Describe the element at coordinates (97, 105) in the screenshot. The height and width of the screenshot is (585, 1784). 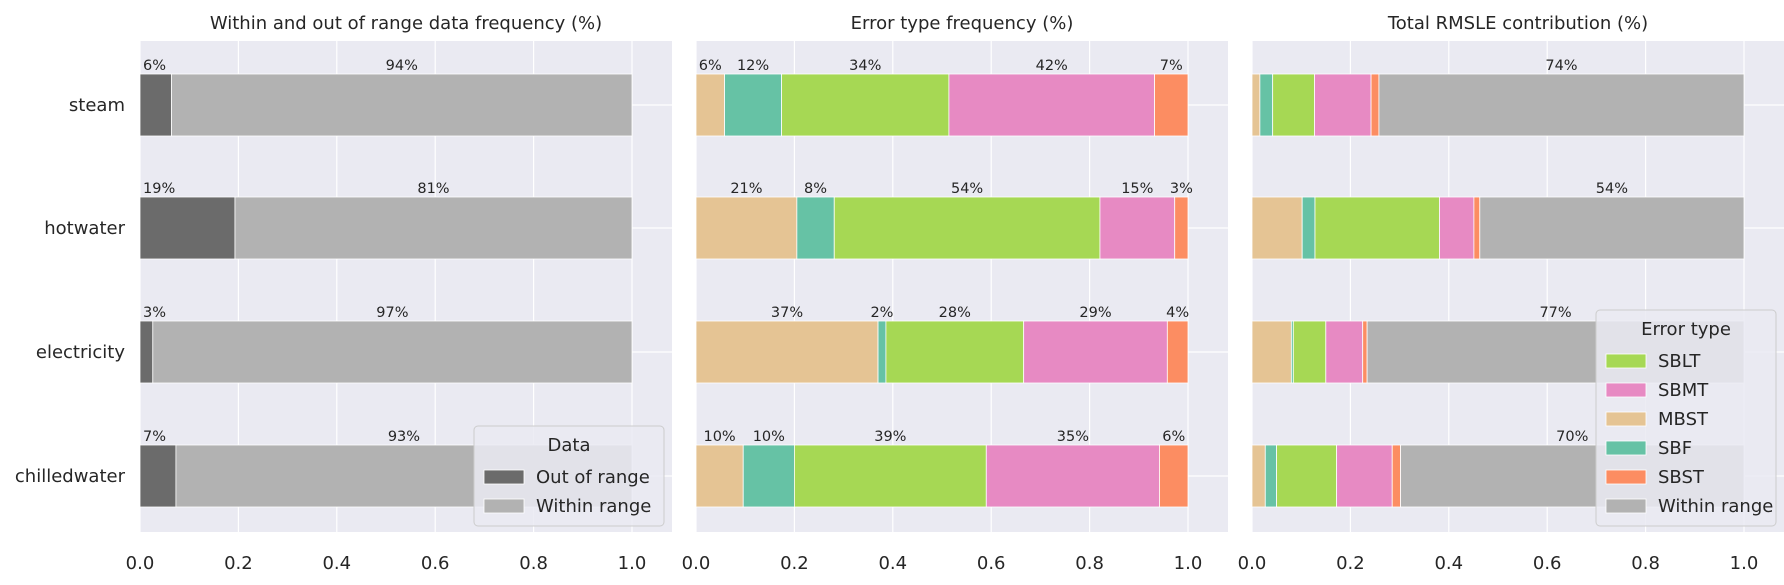
I see `y-tick-label: steam` at that location.